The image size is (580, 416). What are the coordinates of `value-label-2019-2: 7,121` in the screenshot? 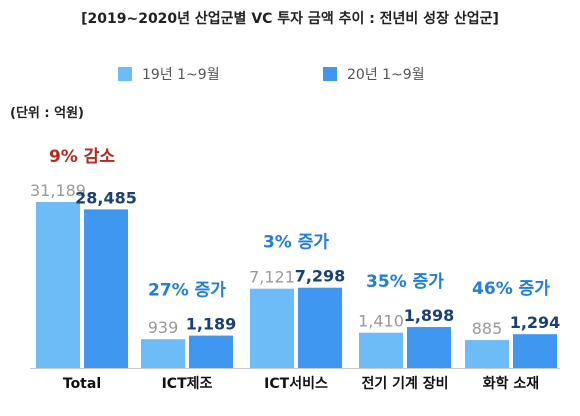 It's located at (272, 277).